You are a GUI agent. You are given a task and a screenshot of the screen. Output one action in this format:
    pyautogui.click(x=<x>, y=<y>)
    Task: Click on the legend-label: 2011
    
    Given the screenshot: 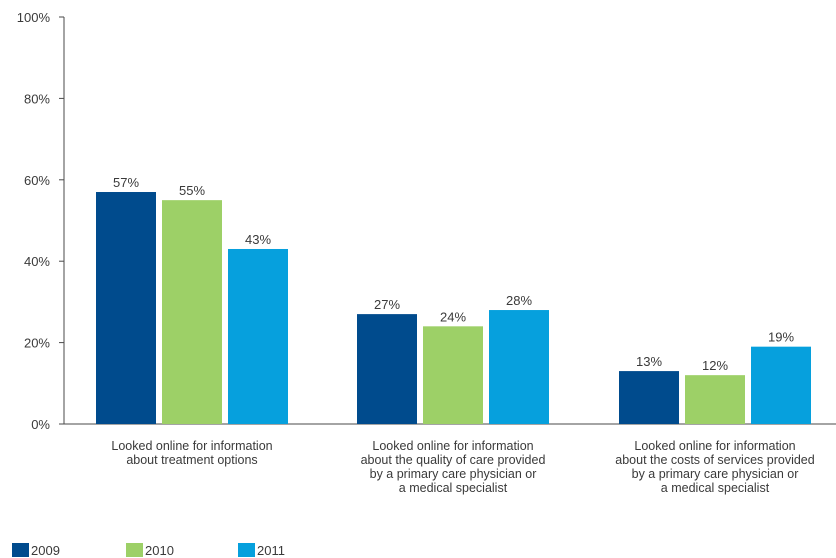 What is the action you would take?
    pyautogui.click(x=271, y=550)
    